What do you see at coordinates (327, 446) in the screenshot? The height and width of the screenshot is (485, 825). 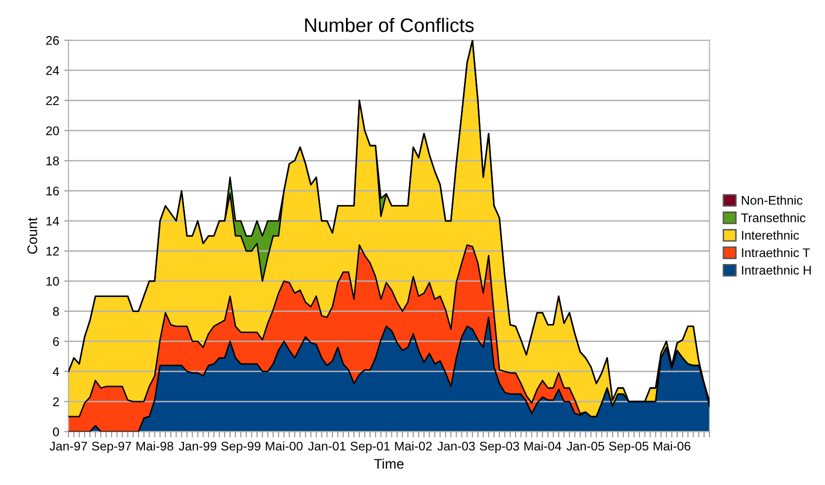 I see `x-tick-label: Jan-01` at bounding box center [327, 446].